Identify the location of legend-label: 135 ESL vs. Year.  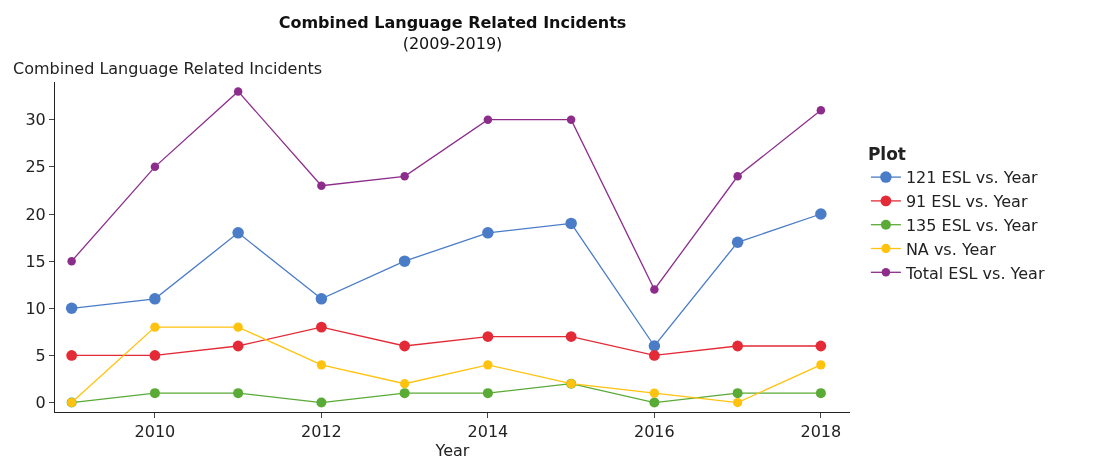
(972, 225).